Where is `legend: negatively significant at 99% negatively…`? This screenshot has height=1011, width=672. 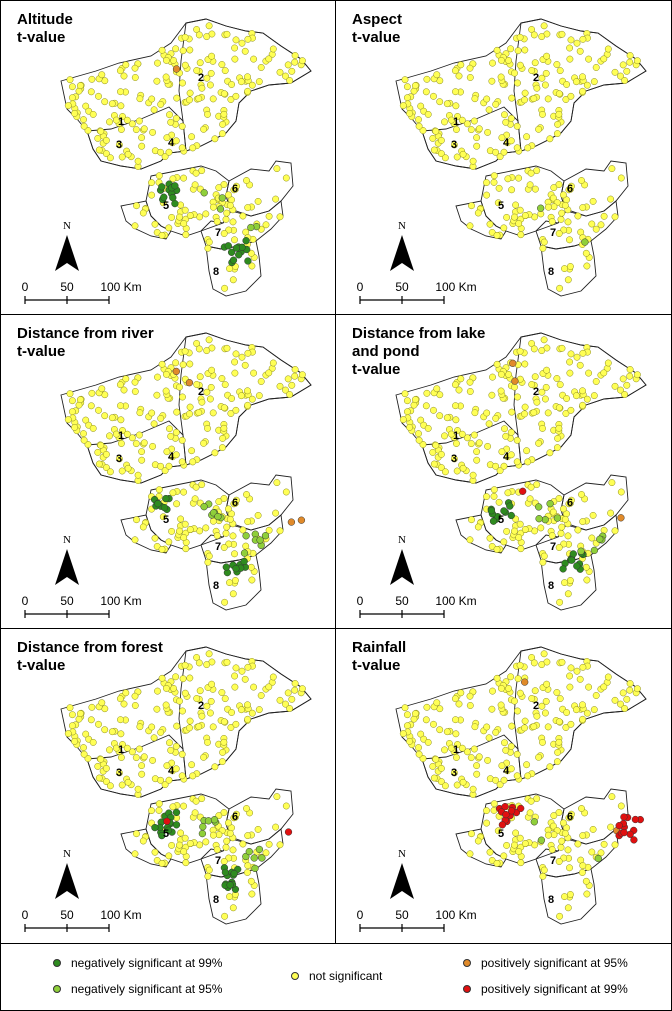 legend: negatively significant at 99% negatively… is located at coordinates (336, 977).